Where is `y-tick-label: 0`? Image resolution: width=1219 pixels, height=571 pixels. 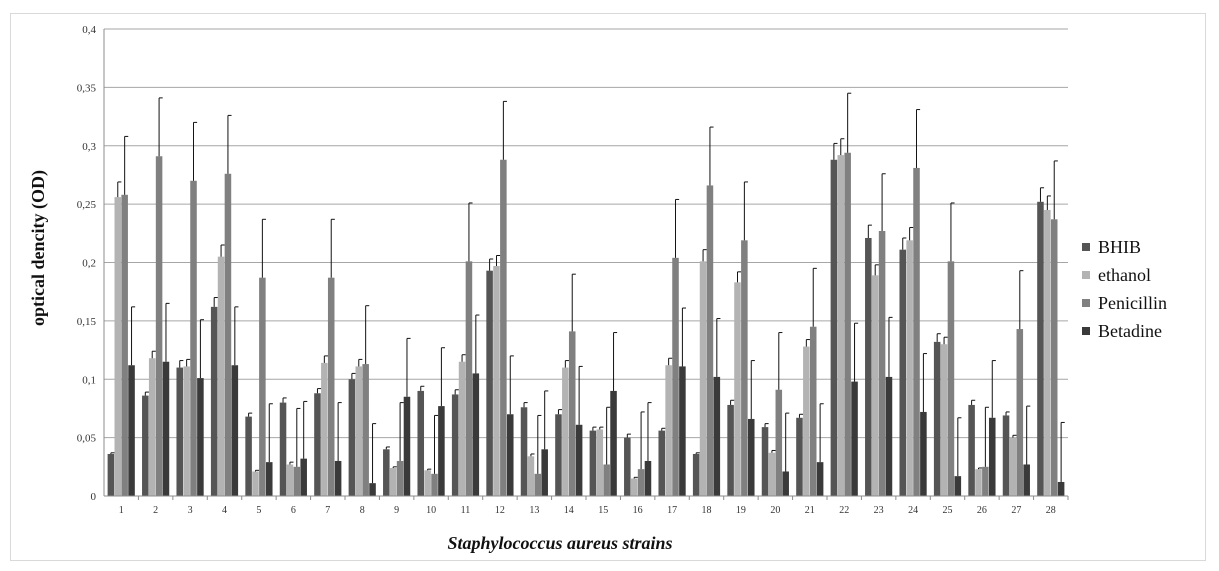
y-tick-label: 0 is located at coordinates (94, 497).